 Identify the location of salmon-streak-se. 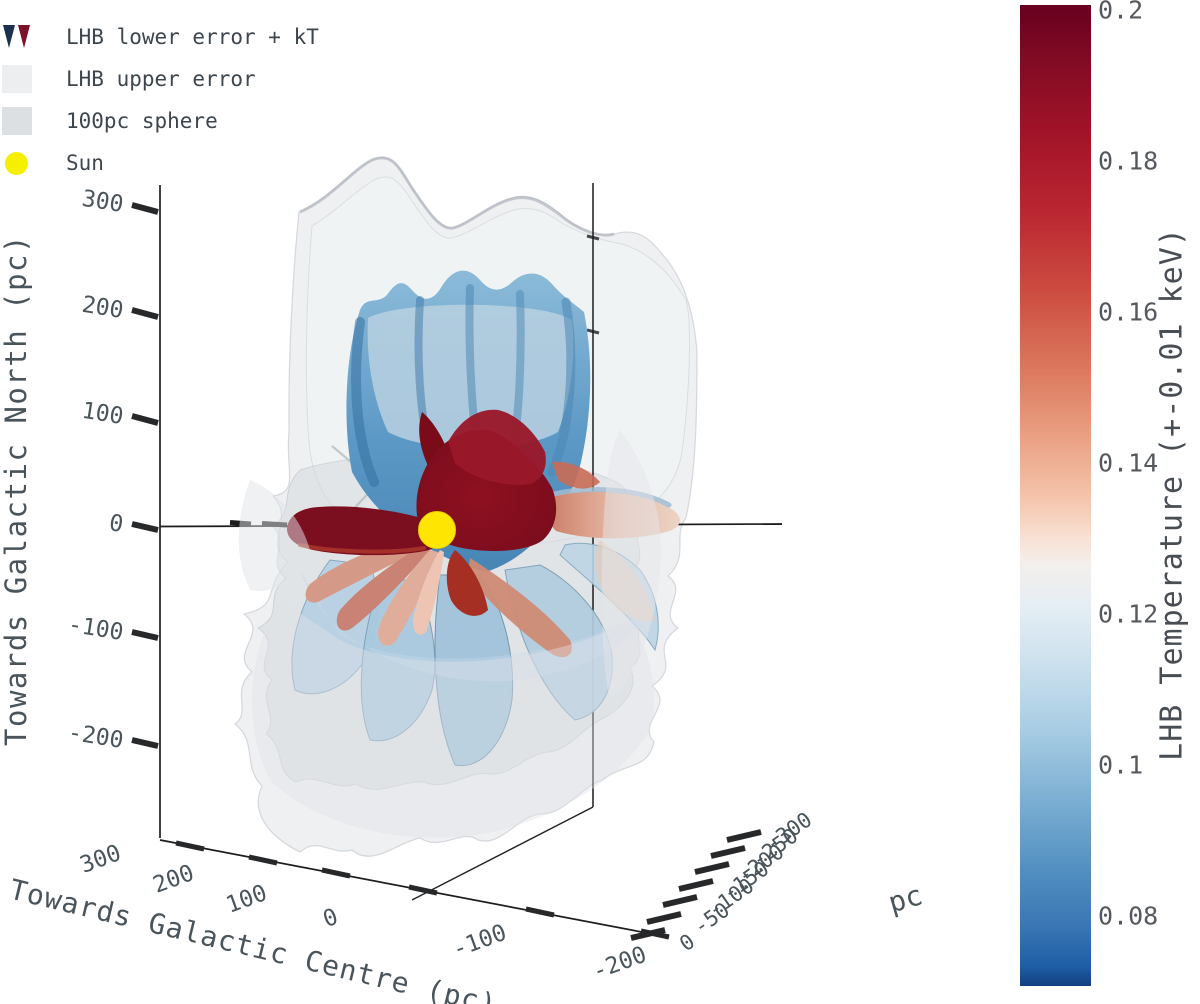
(520, 608).